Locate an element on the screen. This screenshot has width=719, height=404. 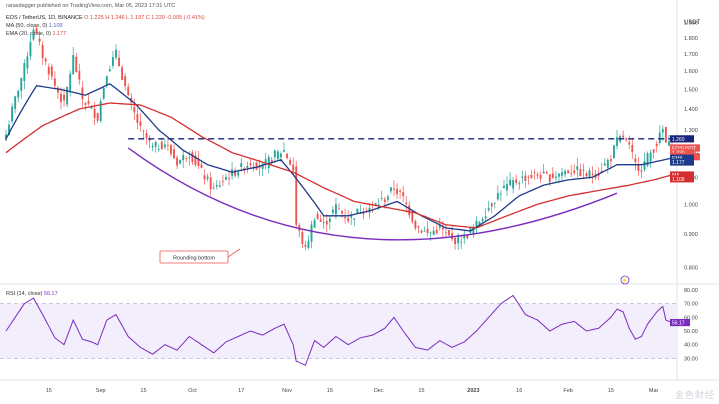
rsi-label: RSI (14, close) is located at coordinates (24, 294).